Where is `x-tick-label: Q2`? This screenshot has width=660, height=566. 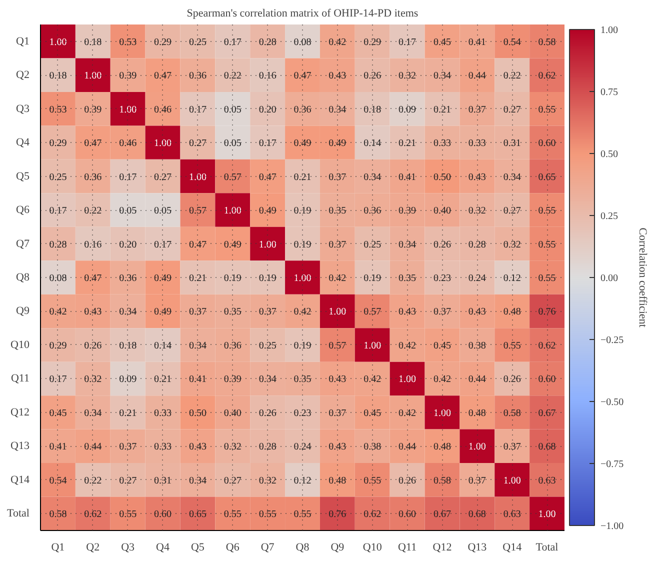
x-tick-label: Q2 is located at coordinates (93, 548).